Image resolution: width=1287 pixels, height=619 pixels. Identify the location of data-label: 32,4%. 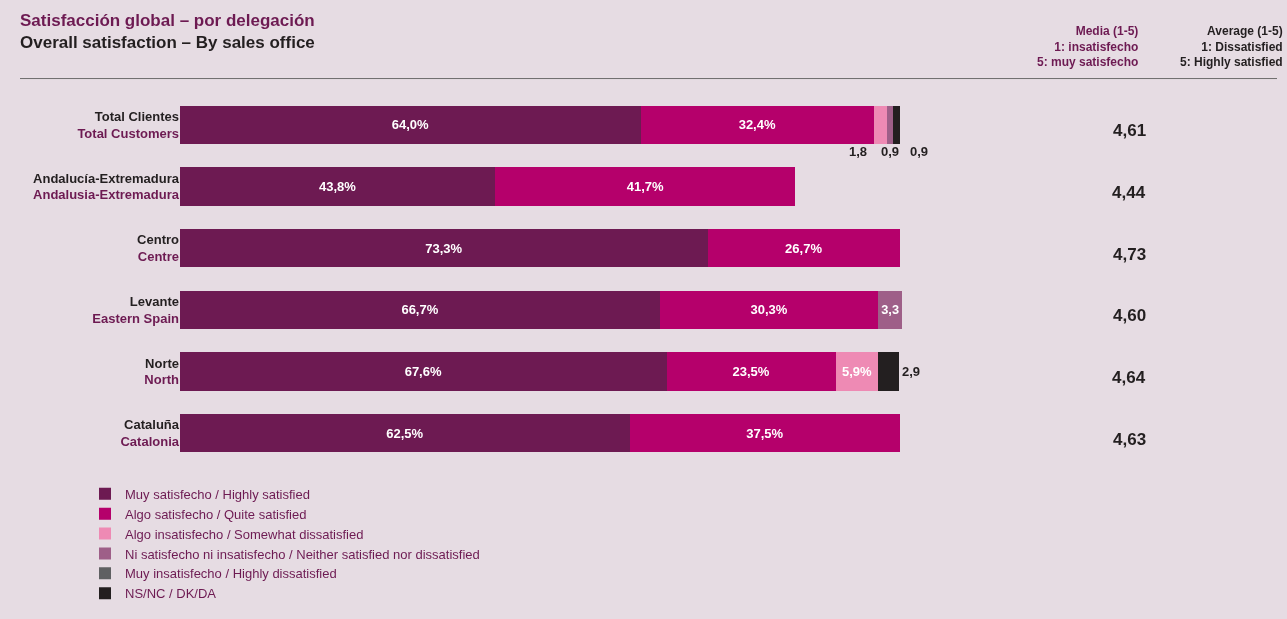
(757, 125).